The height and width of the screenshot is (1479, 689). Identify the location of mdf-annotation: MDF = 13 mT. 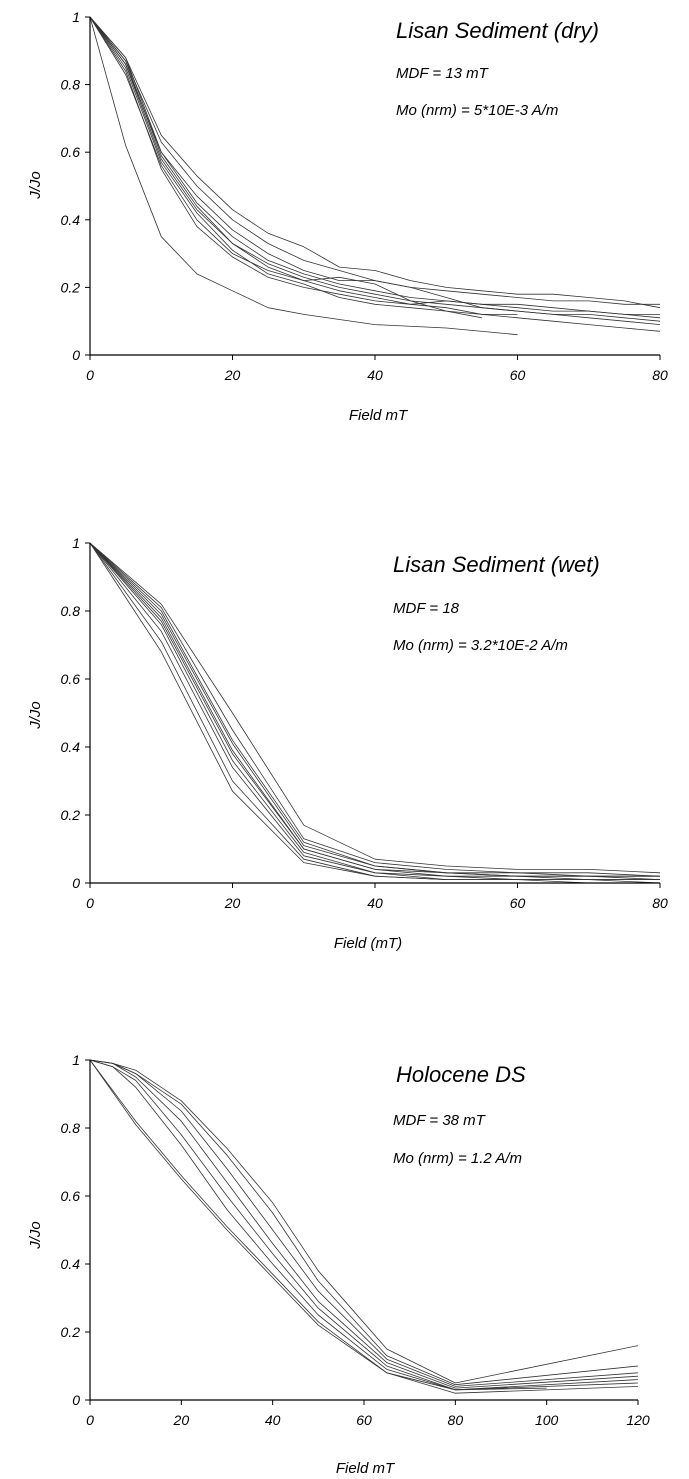
(443, 73).